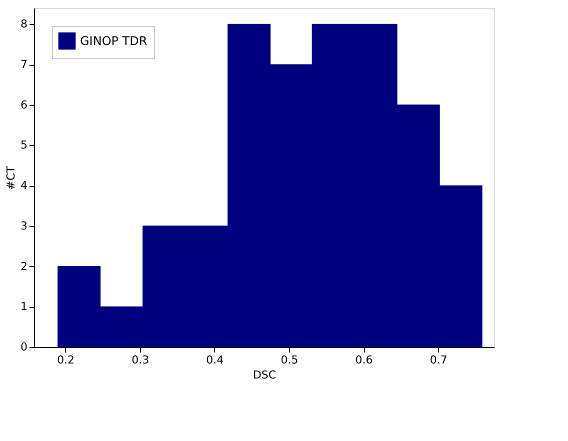 The height and width of the screenshot is (441, 568). What do you see at coordinates (141, 360) in the screenshot?
I see `x-tick-label: 0.3` at bounding box center [141, 360].